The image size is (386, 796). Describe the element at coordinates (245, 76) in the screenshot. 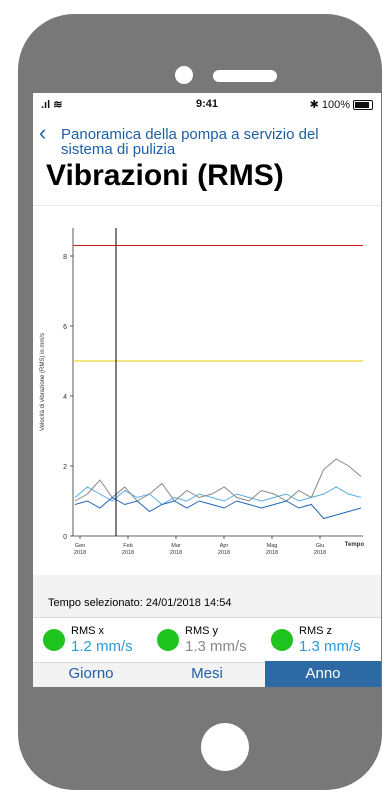

I see `speaker-slot` at that location.